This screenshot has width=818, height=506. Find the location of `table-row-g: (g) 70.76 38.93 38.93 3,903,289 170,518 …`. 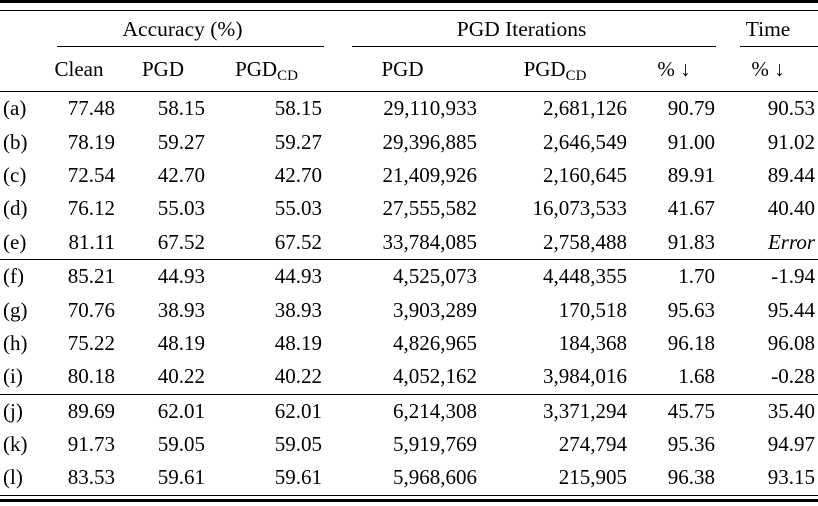

table-row-g: (g) 70.76 38.93 38.93 3,903,289 170,518 … is located at coordinates (409, 309).